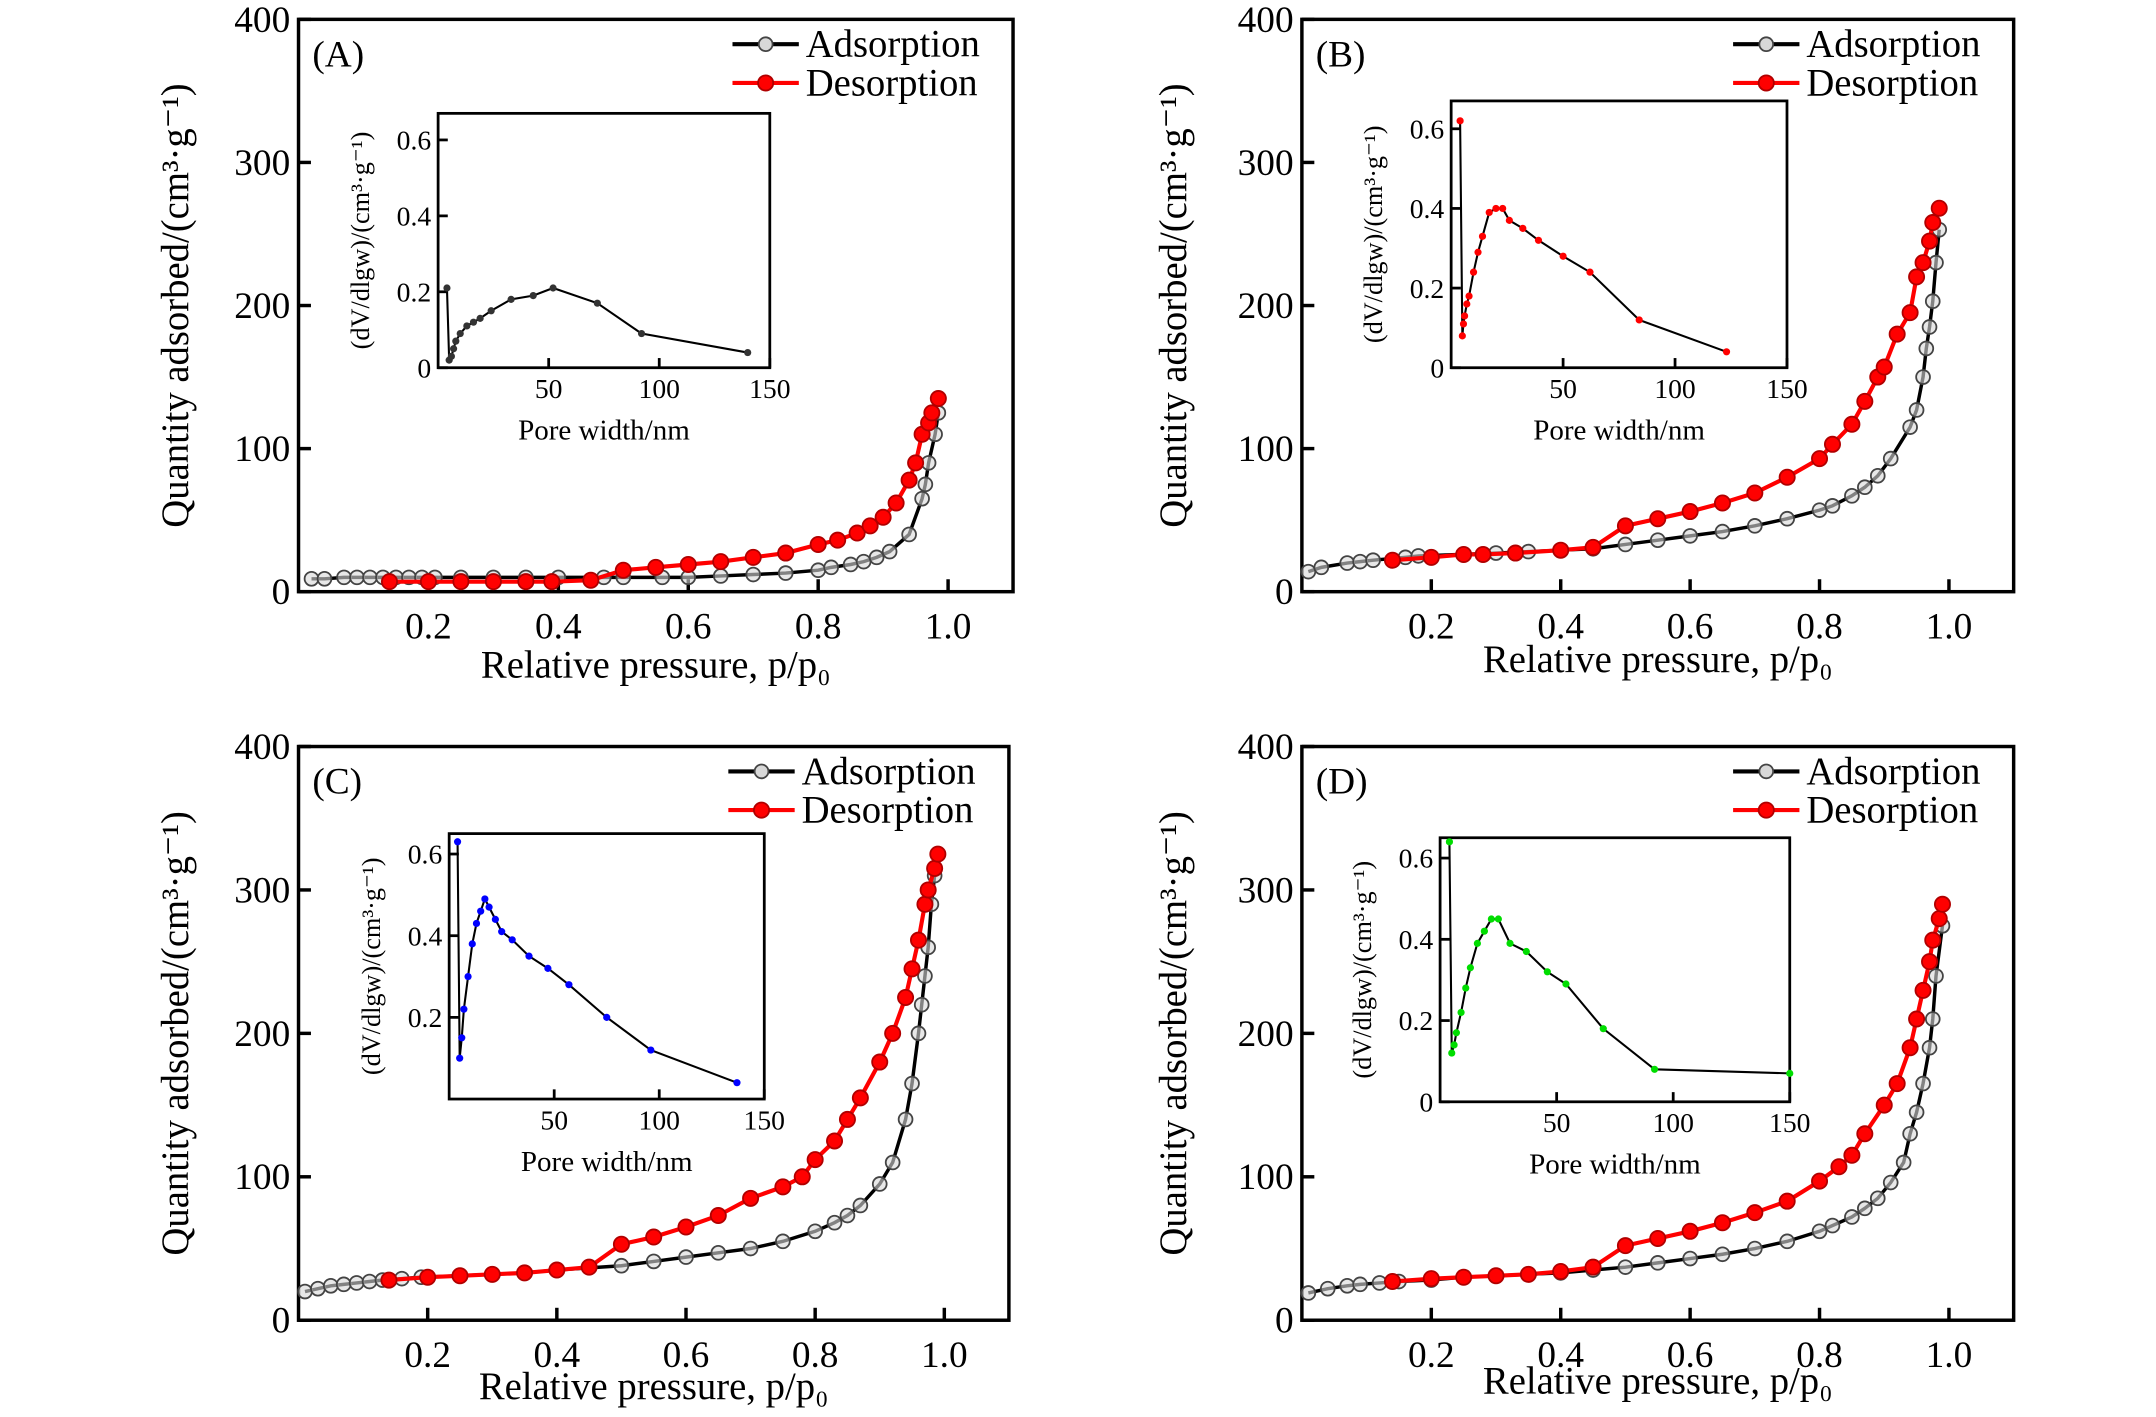  Describe the element at coordinates (596, 325) in the screenshot. I see `inset-series-line` at that location.